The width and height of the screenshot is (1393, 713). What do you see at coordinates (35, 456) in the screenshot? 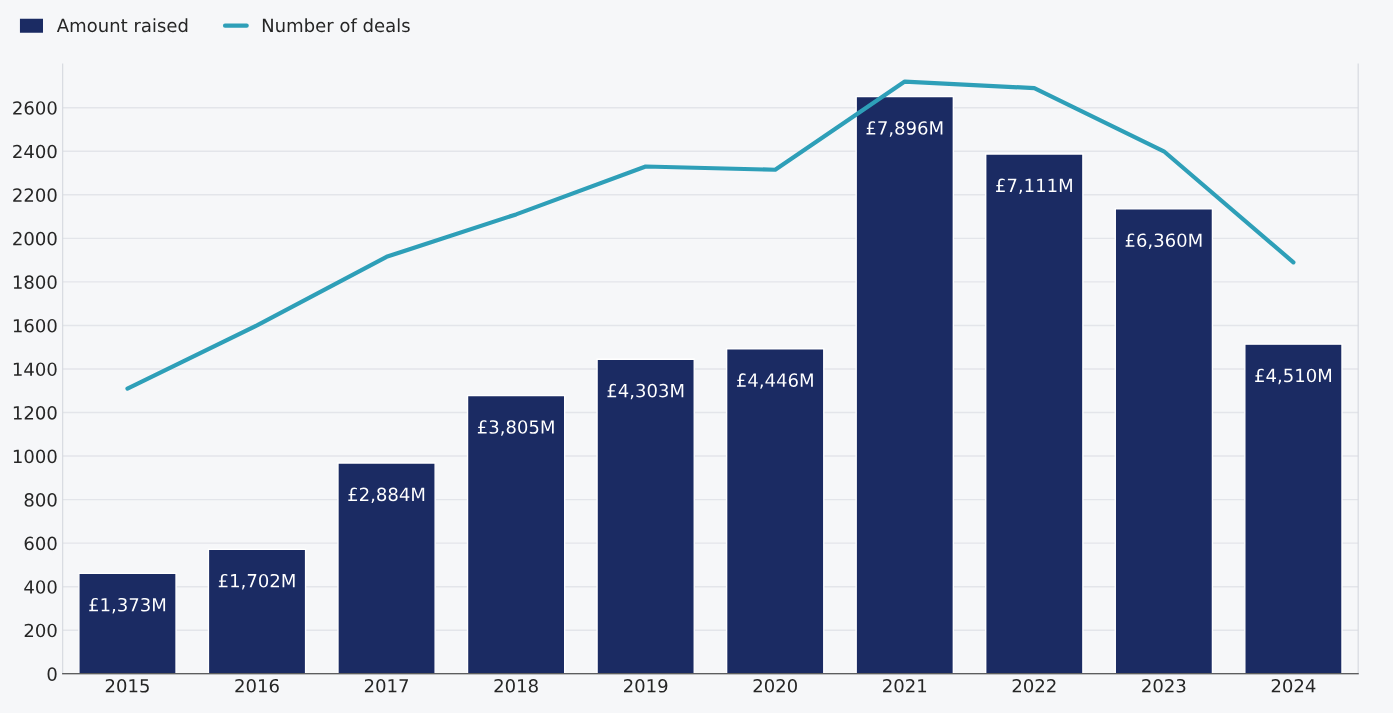
I see `y-tick-label: 1000` at bounding box center [35, 456].